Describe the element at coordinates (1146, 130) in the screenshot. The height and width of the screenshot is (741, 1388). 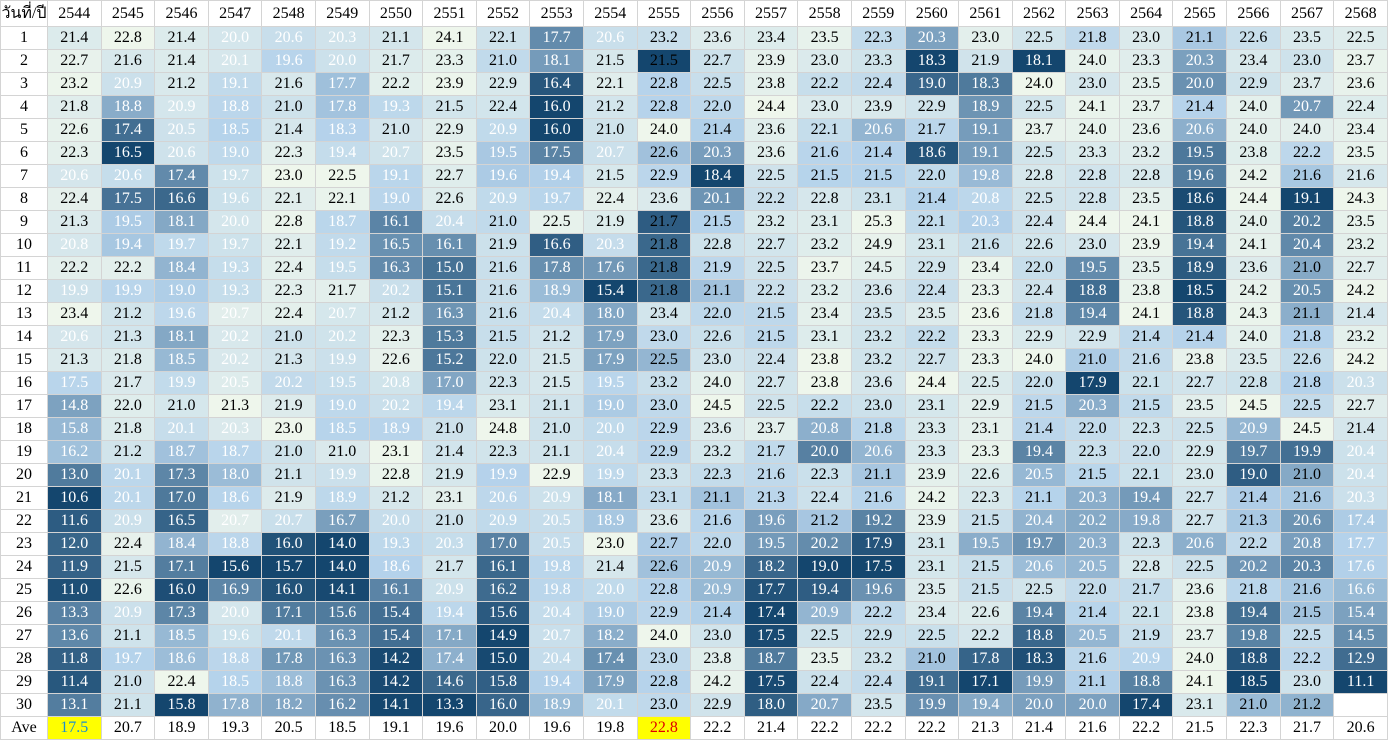
I see `value-cell: 23.6` at that location.